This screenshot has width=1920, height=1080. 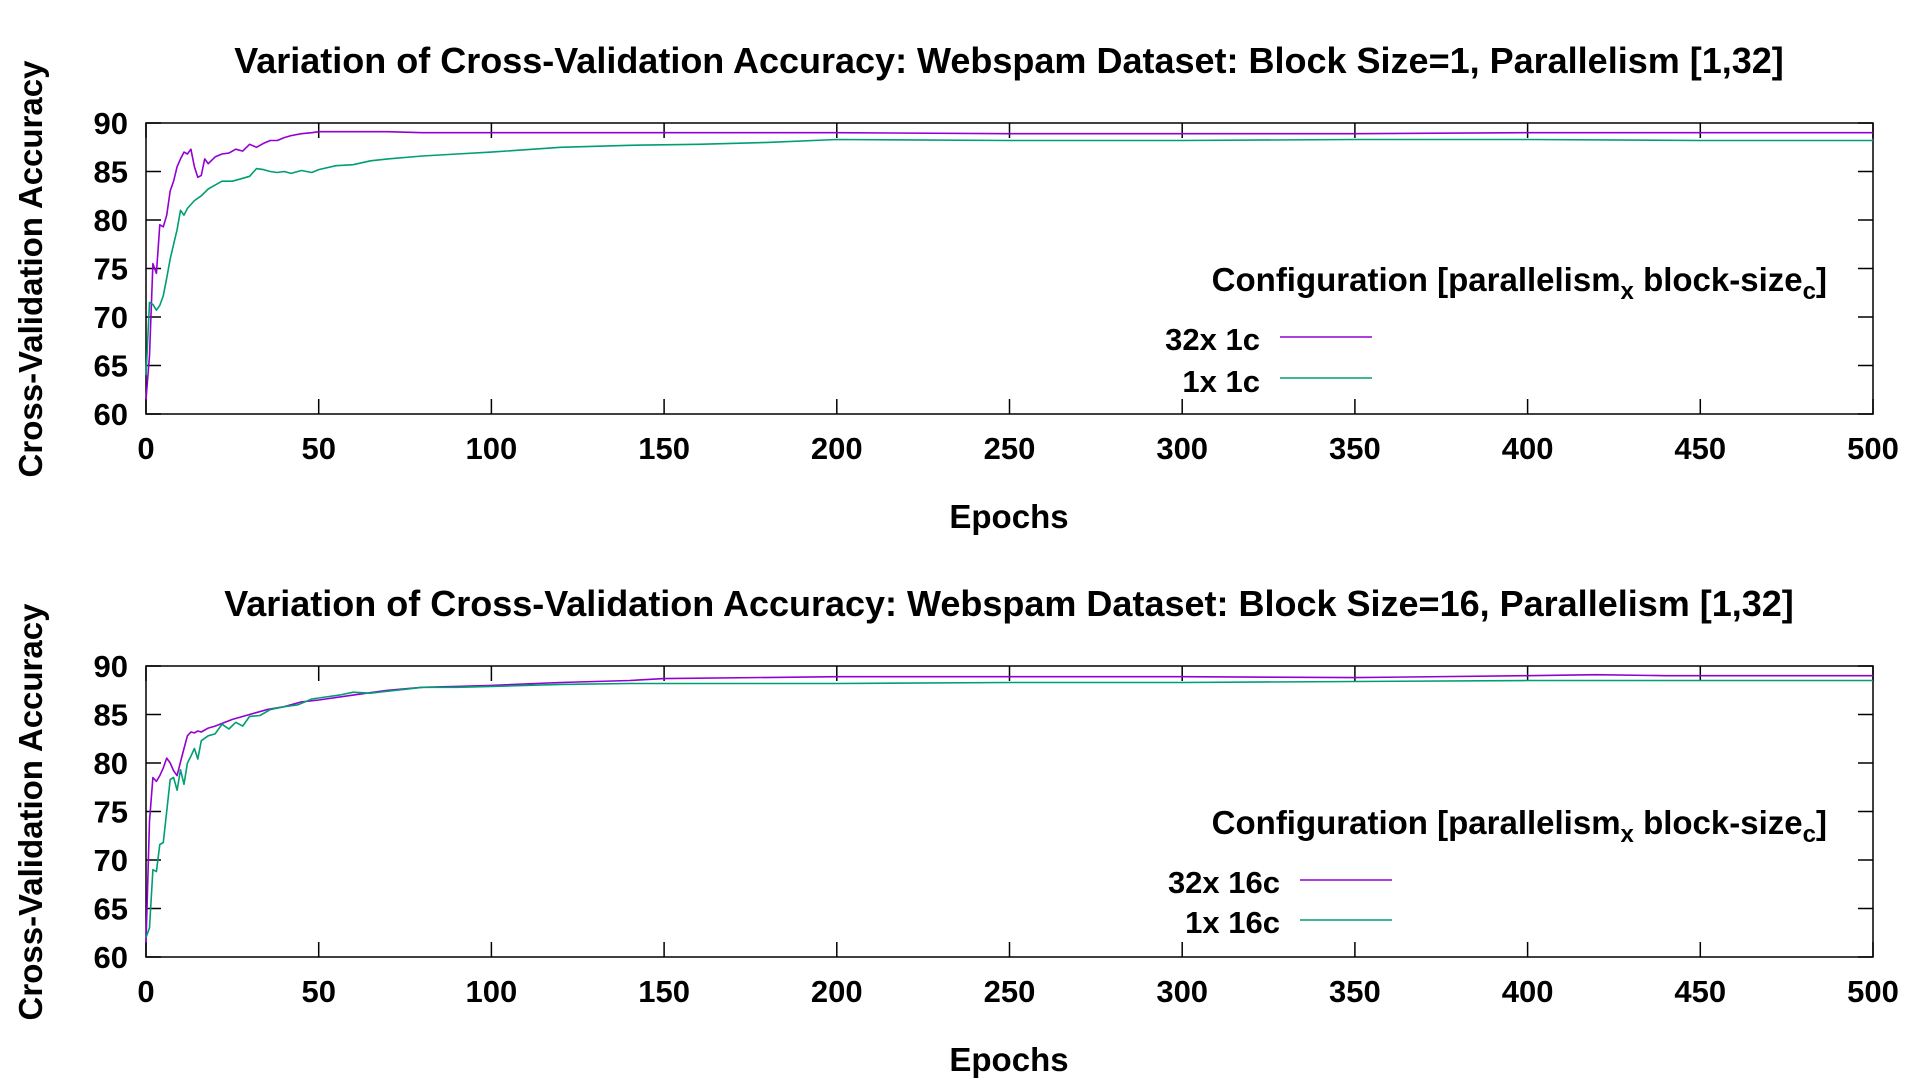 I want to click on legend-label-series-1: 32x 16c, so click(x=1224, y=882).